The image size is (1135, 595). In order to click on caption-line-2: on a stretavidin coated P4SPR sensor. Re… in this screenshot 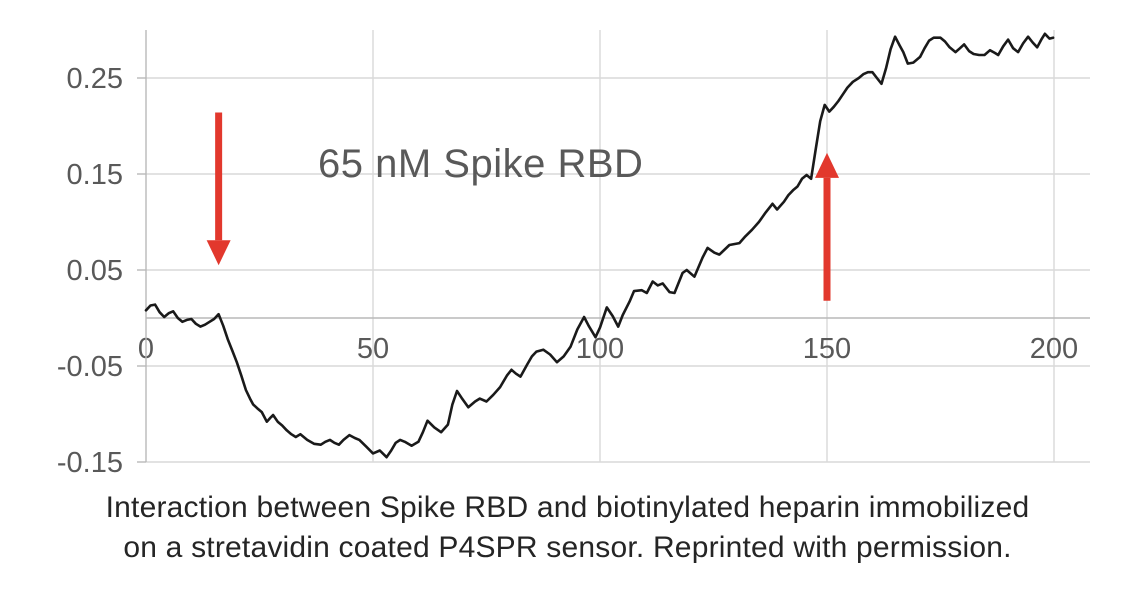, I will do `click(567, 547)`.